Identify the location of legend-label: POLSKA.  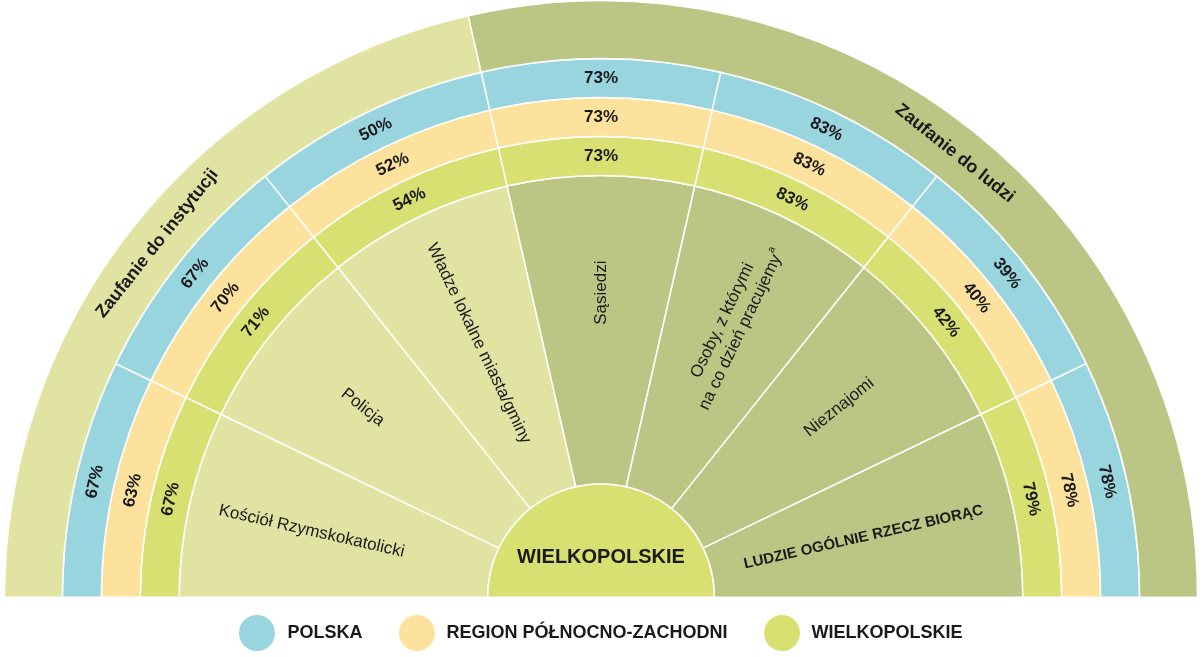
(325, 632).